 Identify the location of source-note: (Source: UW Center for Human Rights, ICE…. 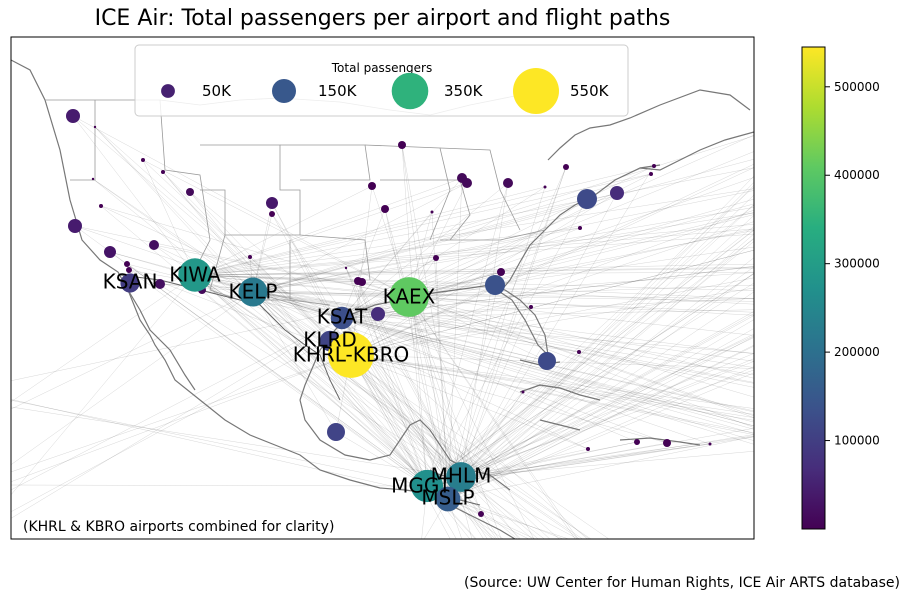
(682, 583).